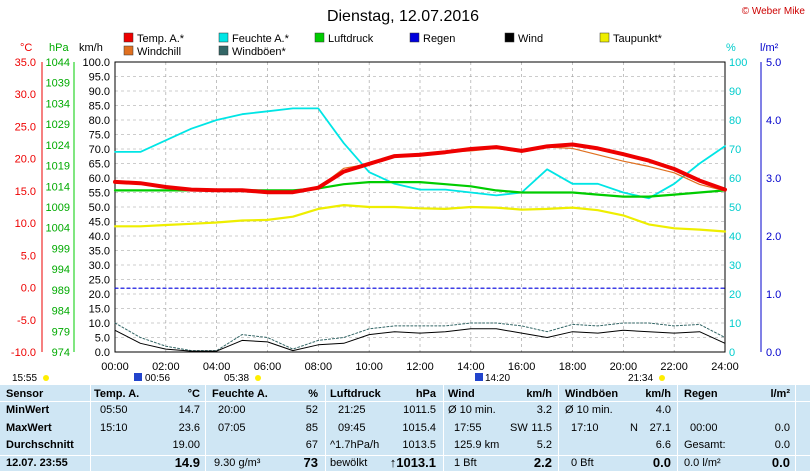  What do you see at coordinates (369, 367) in the screenshot?
I see `x-tick-5: 10:00` at bounding box center [369, 367].